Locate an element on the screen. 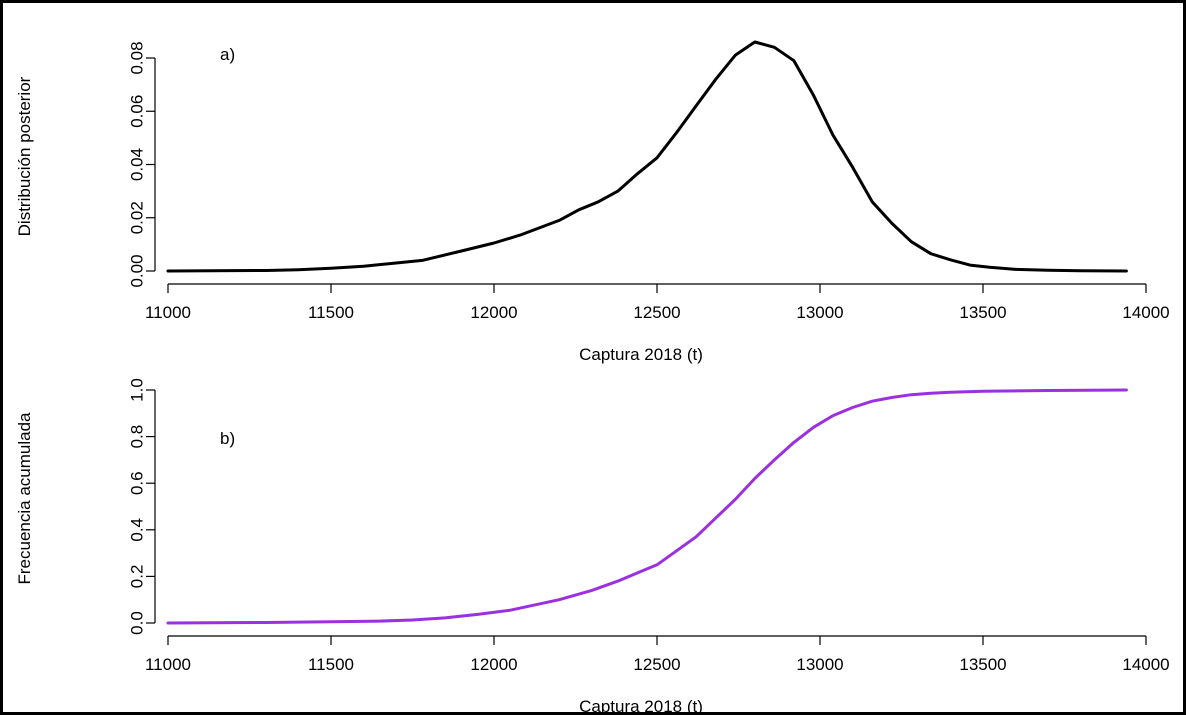 This screenshot has width=1186, height=715. y-tick-label: 0.08 is located at coordinates (137, 57).